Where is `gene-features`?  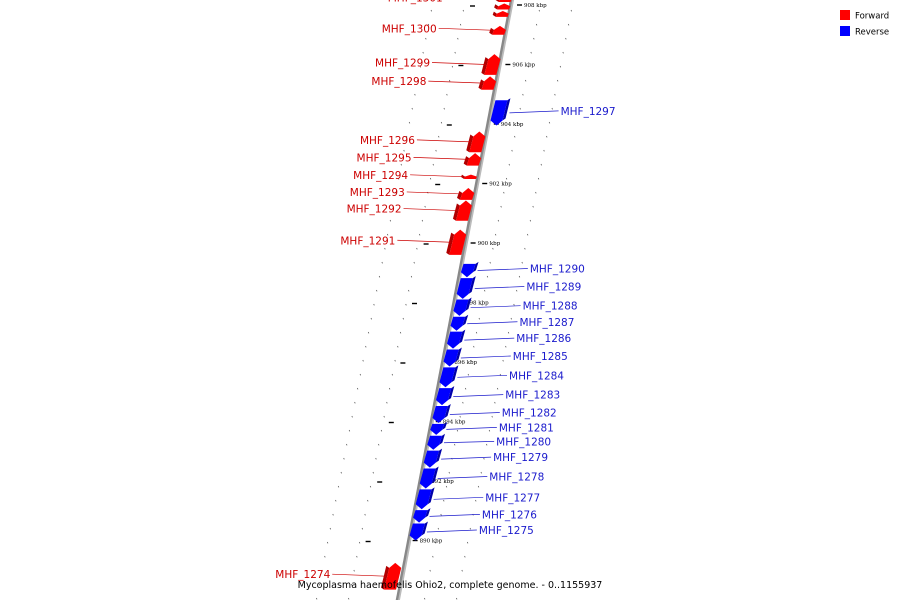 gene-features is located at coordinates (446, 295).